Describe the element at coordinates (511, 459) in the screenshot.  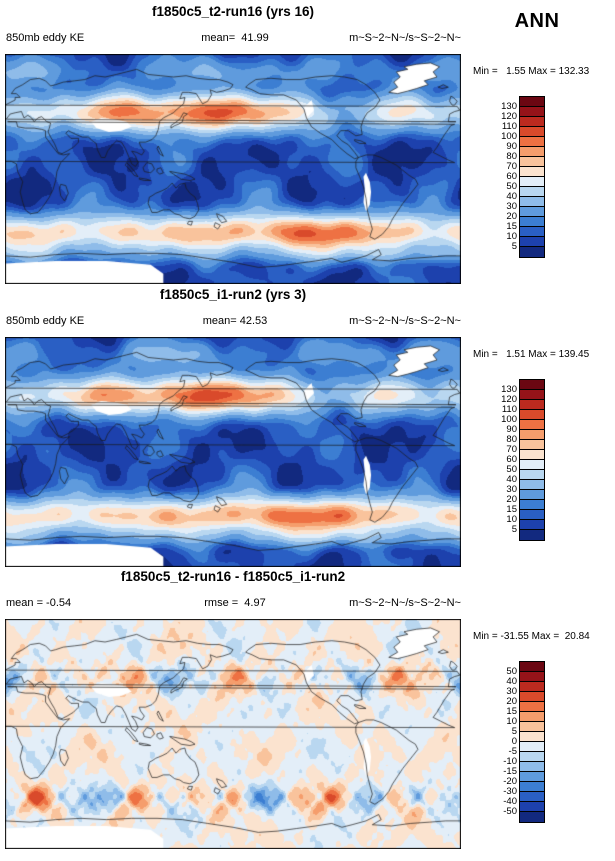
I see `colorbar-tick-label: 60` at that location.